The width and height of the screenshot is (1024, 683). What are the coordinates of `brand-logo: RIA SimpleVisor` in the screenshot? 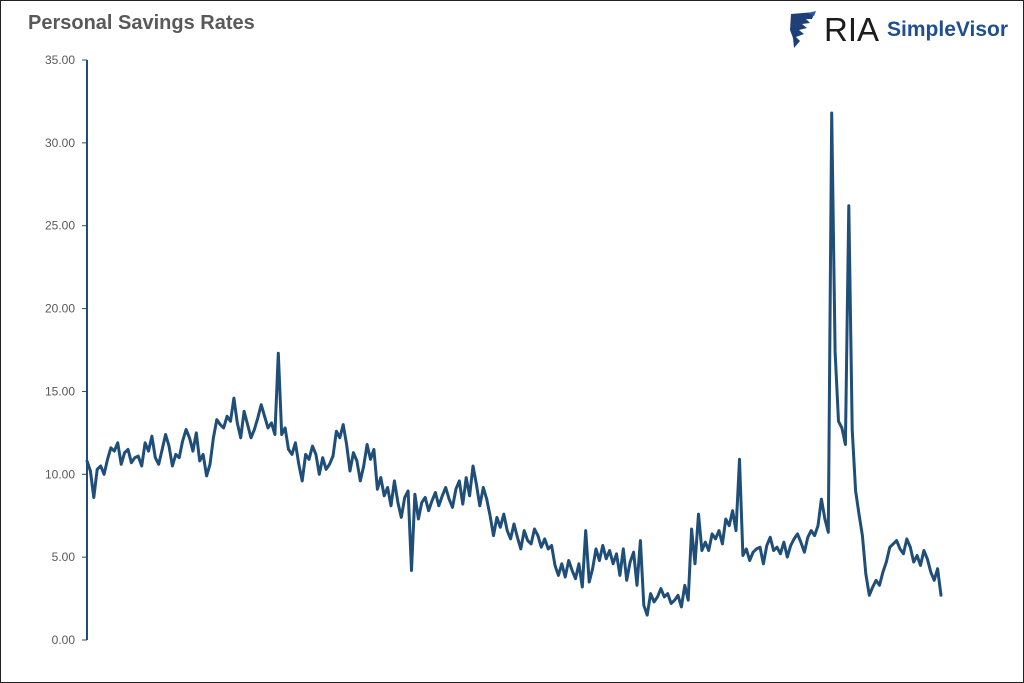 It's located at (898, 30).